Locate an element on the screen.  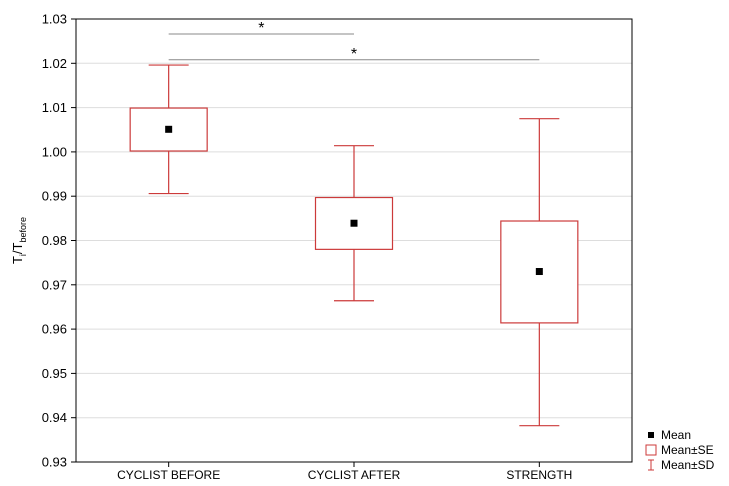
legend-se-label: Mean±SE is located at coordinates (687, 450).